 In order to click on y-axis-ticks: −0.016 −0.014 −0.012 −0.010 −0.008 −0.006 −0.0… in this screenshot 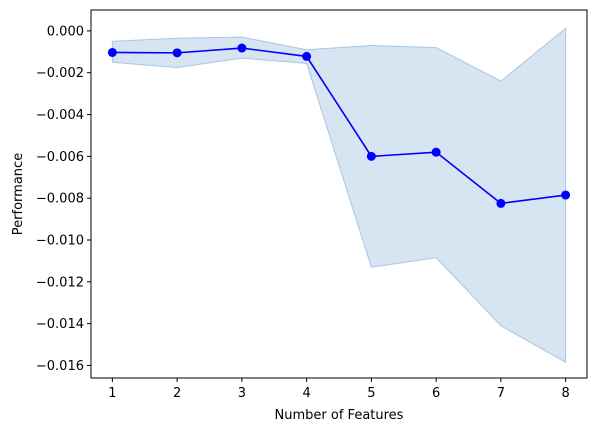, I will do `click(63, 199)`.